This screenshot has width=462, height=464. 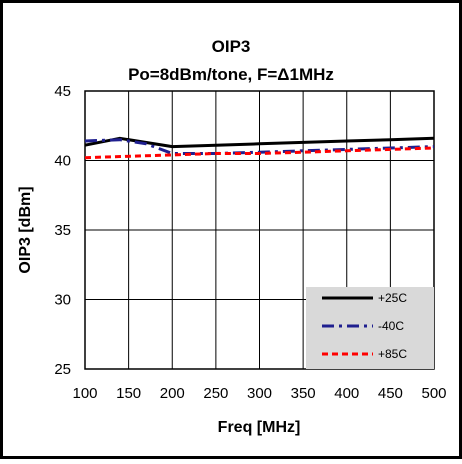 I want to click on y-tick-label: 30, so click(x=62, y=300).